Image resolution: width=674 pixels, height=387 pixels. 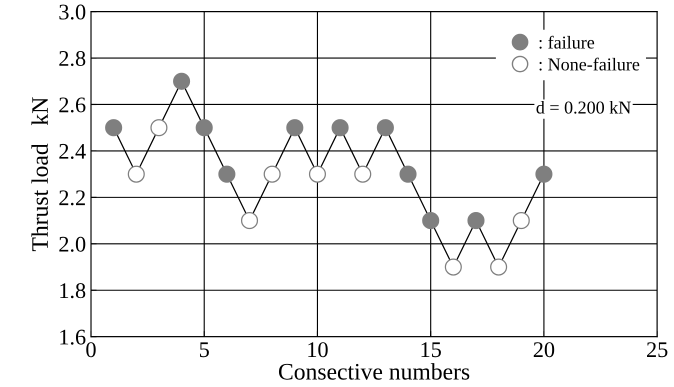 I want to click on y-tick-label: 2.4, so click(x=72, y=151).